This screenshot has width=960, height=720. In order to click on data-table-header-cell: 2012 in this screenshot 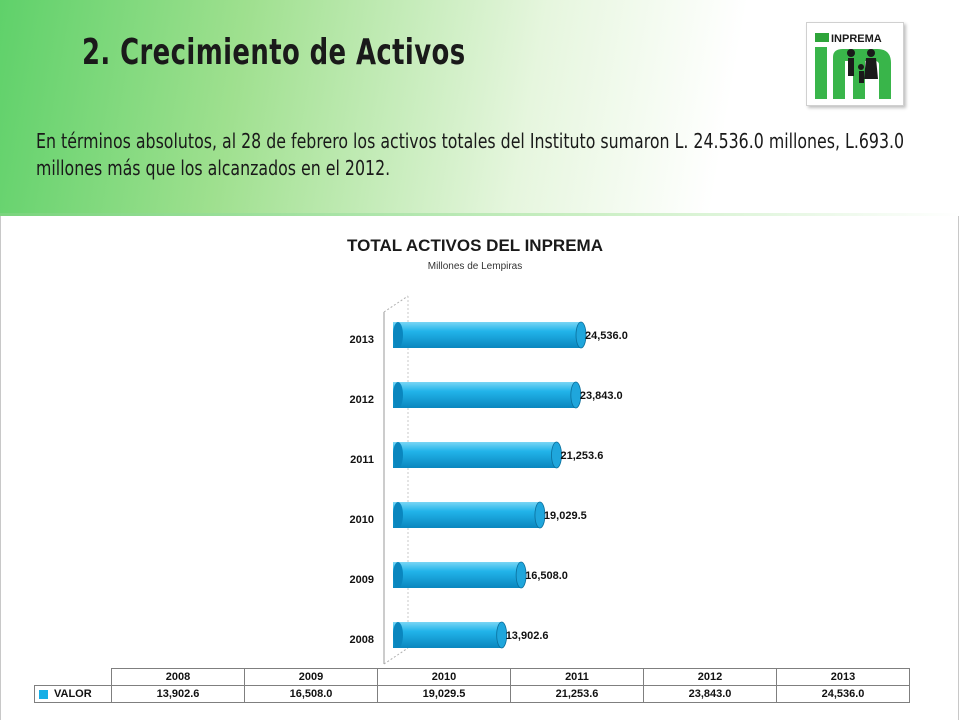, I will do `click(710, 677)`.